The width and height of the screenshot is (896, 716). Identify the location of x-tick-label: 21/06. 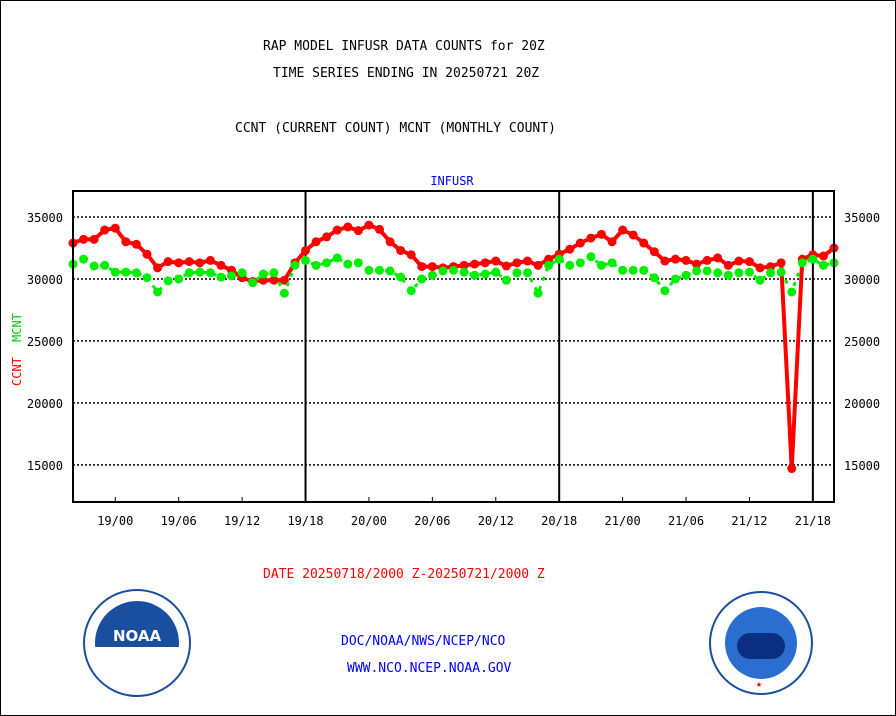
(686, 521).